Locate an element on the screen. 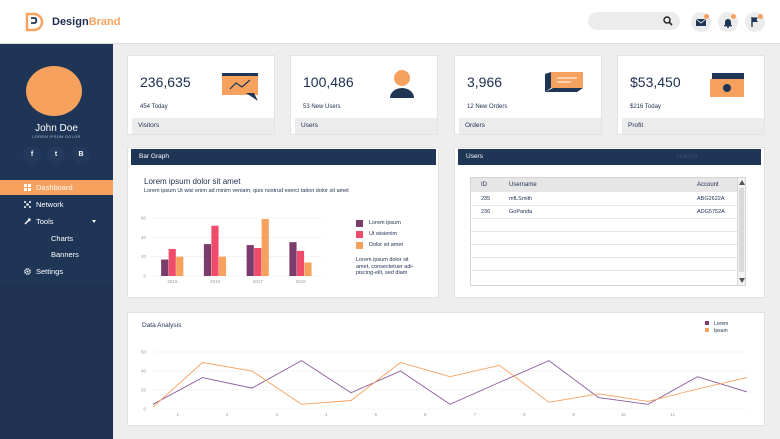 The height and width of the screenshot is (439, 780). mail-icon is located at coordinates (701, 22).